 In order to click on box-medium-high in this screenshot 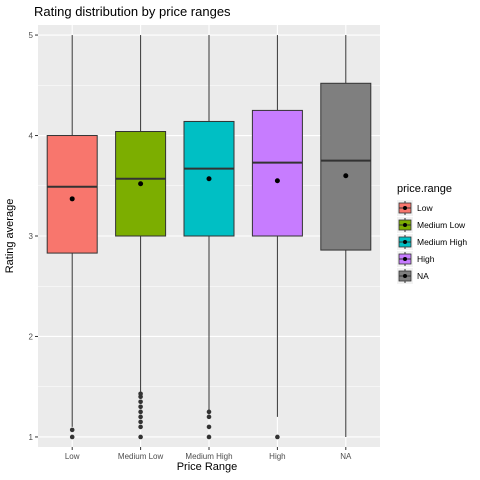, I will do `click(209, 237)`.